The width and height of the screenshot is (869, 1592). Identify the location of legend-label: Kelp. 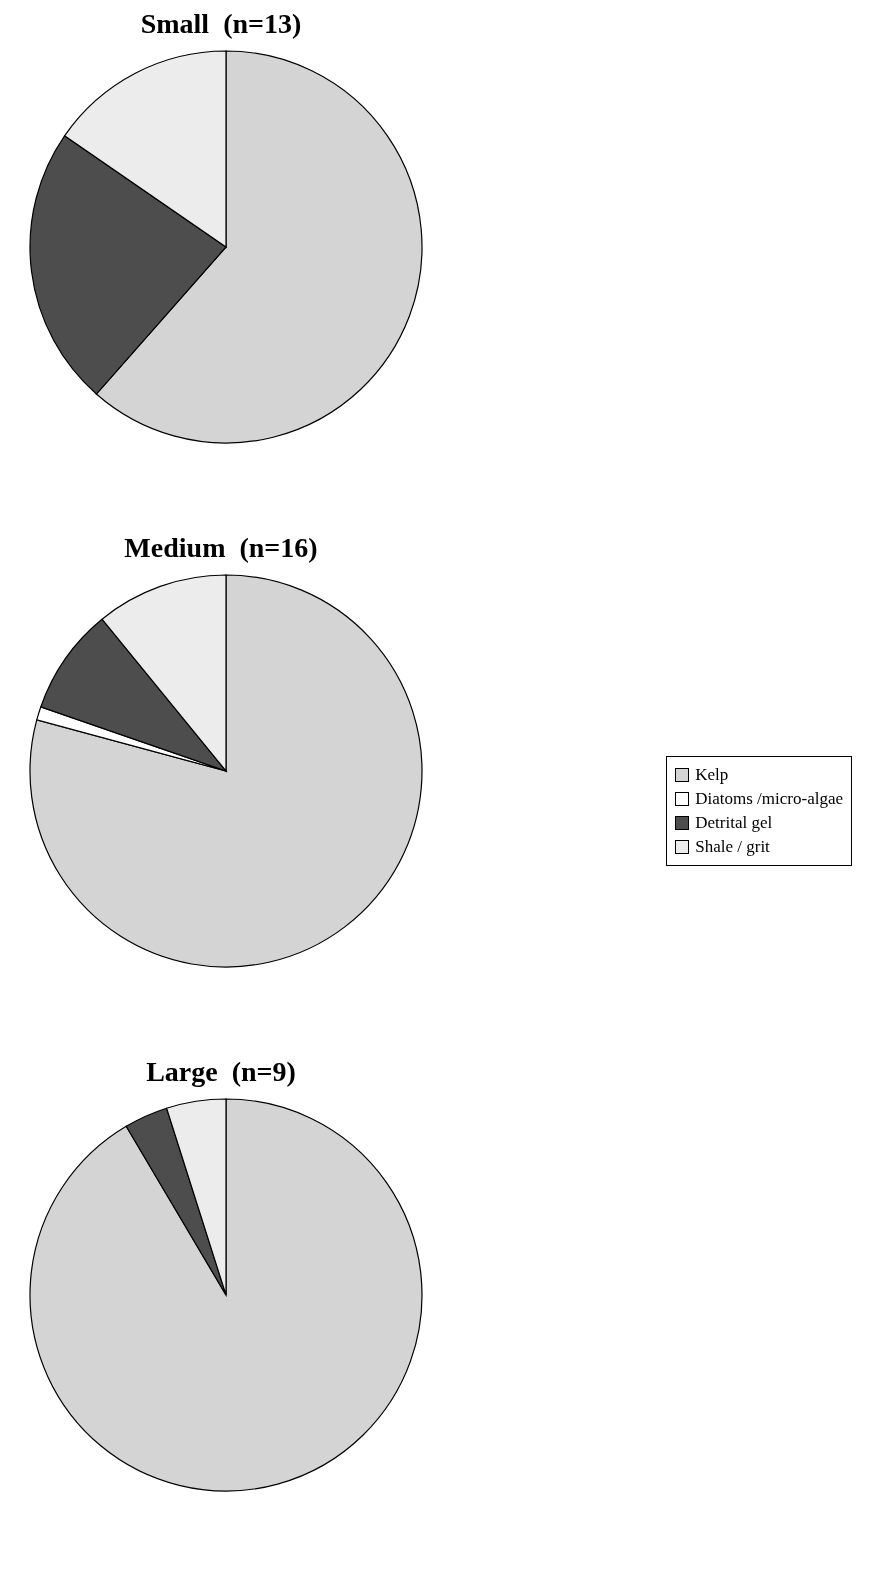
(712, 775).